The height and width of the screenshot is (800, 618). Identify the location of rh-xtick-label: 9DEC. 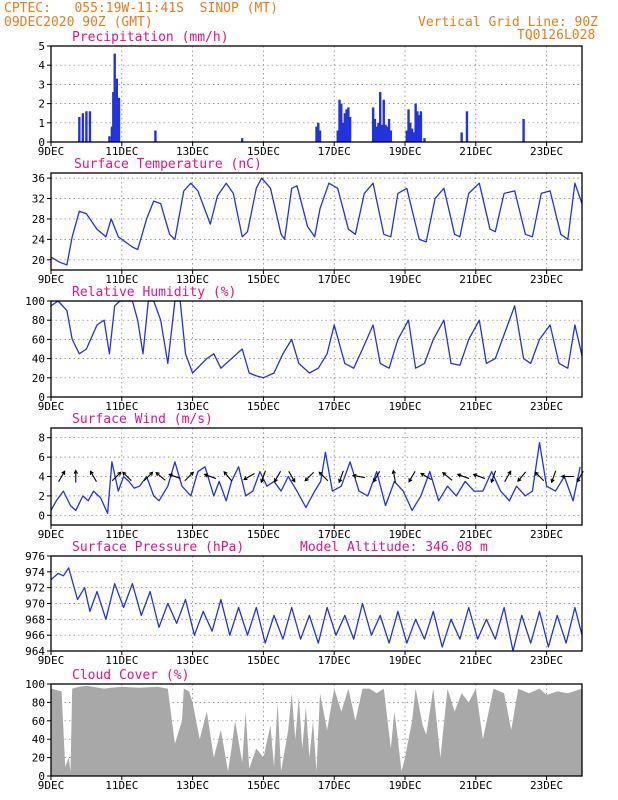
(51, 406).